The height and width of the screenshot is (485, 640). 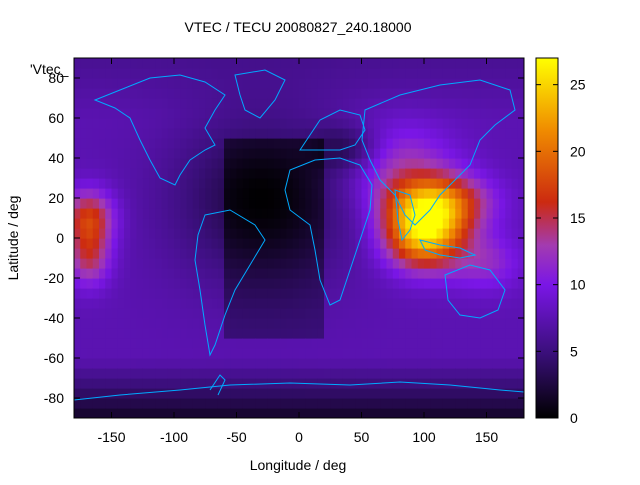 I want to click on colorbar, so click(x=547, y=238).